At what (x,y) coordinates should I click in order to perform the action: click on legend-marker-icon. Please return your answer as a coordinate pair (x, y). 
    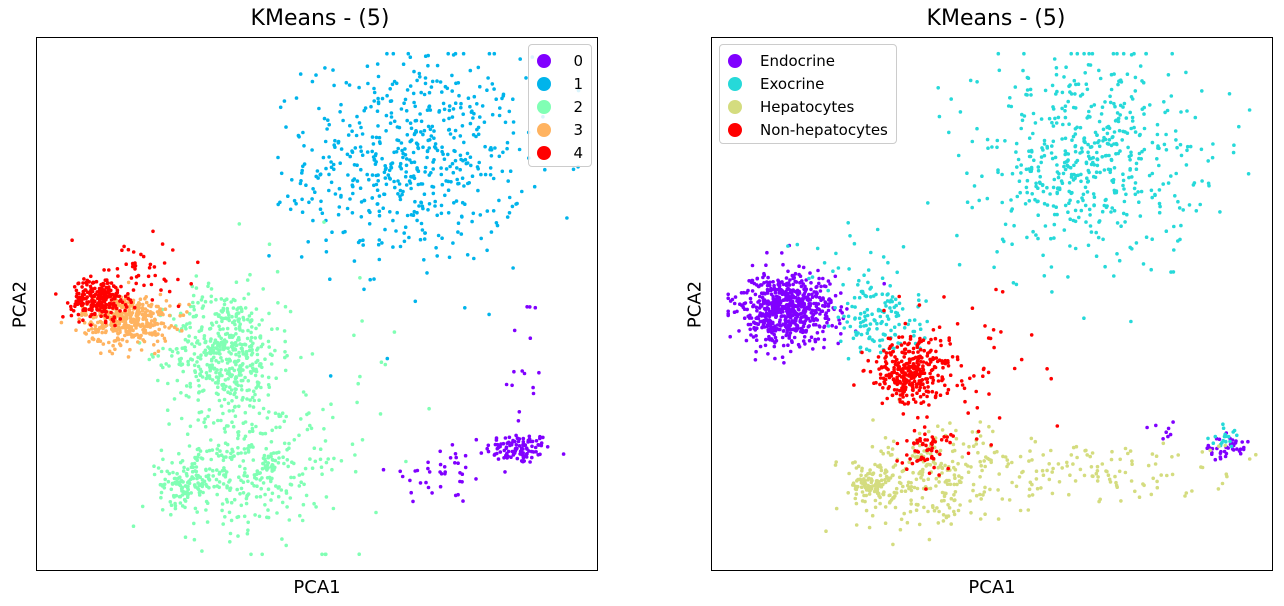
    Looking at the image, I should click on (544, 106).